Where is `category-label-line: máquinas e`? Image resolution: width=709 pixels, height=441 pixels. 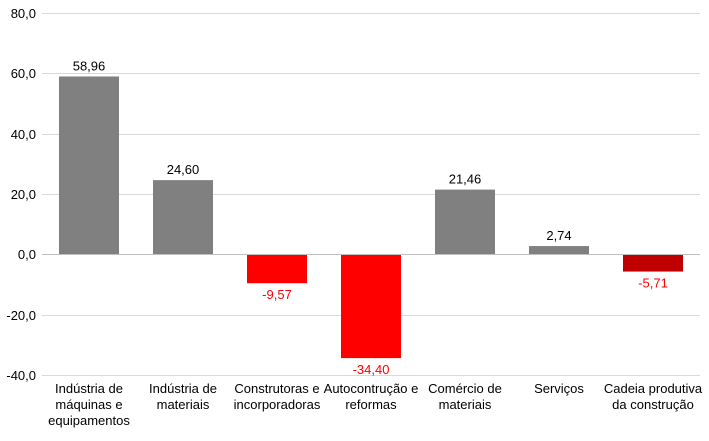 category-label-line: máquinas e is located at coordinates (88, 404).